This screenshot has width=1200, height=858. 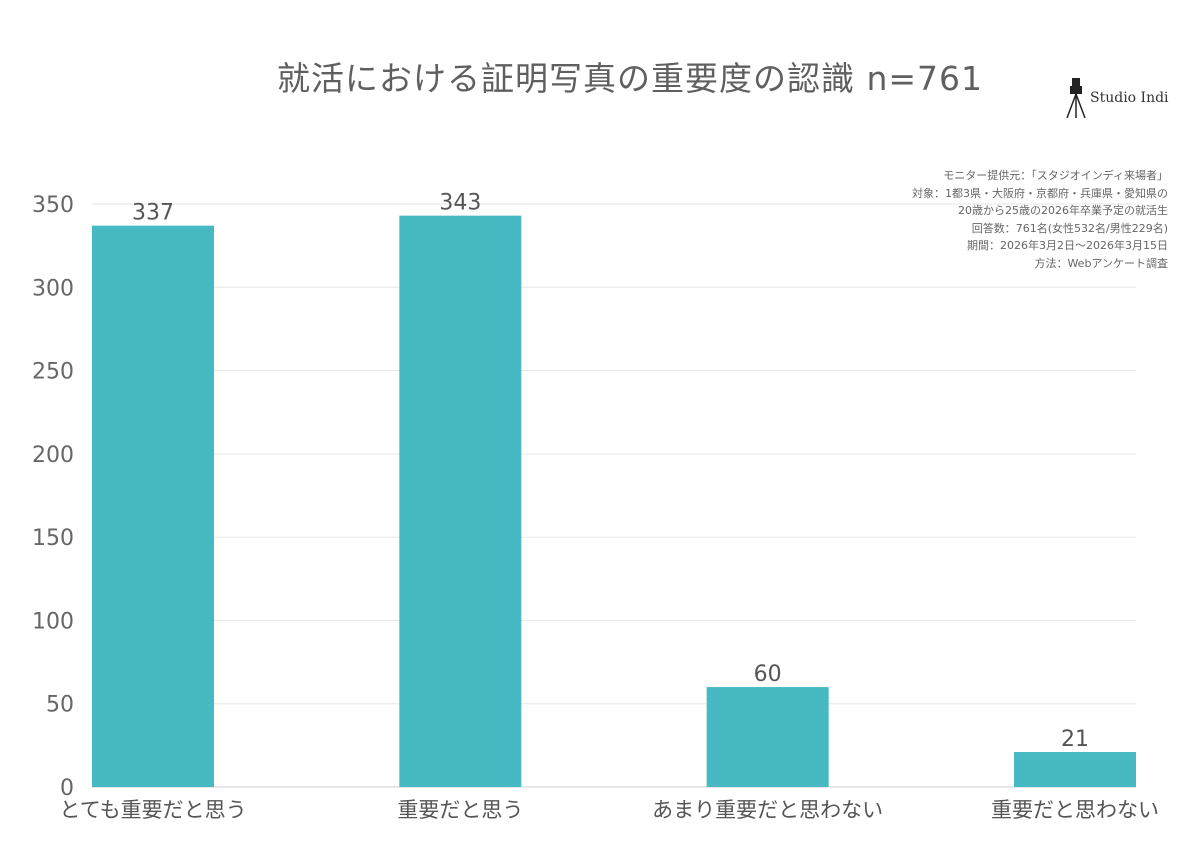 I want to click on y-tick-label: 50, so click(x=60, y=705).